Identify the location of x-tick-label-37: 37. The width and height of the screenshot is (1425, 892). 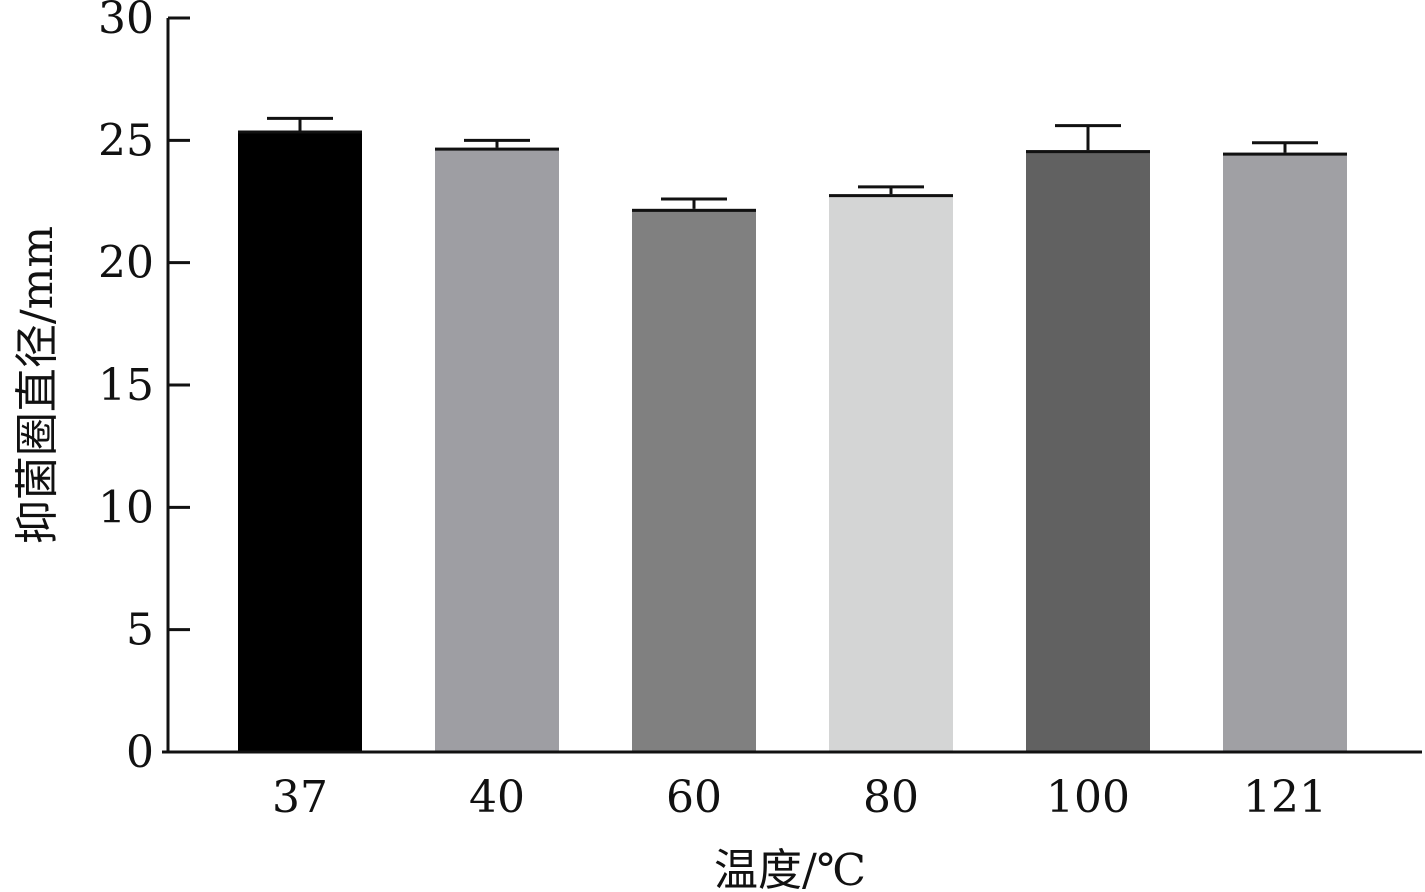
(300, 797).